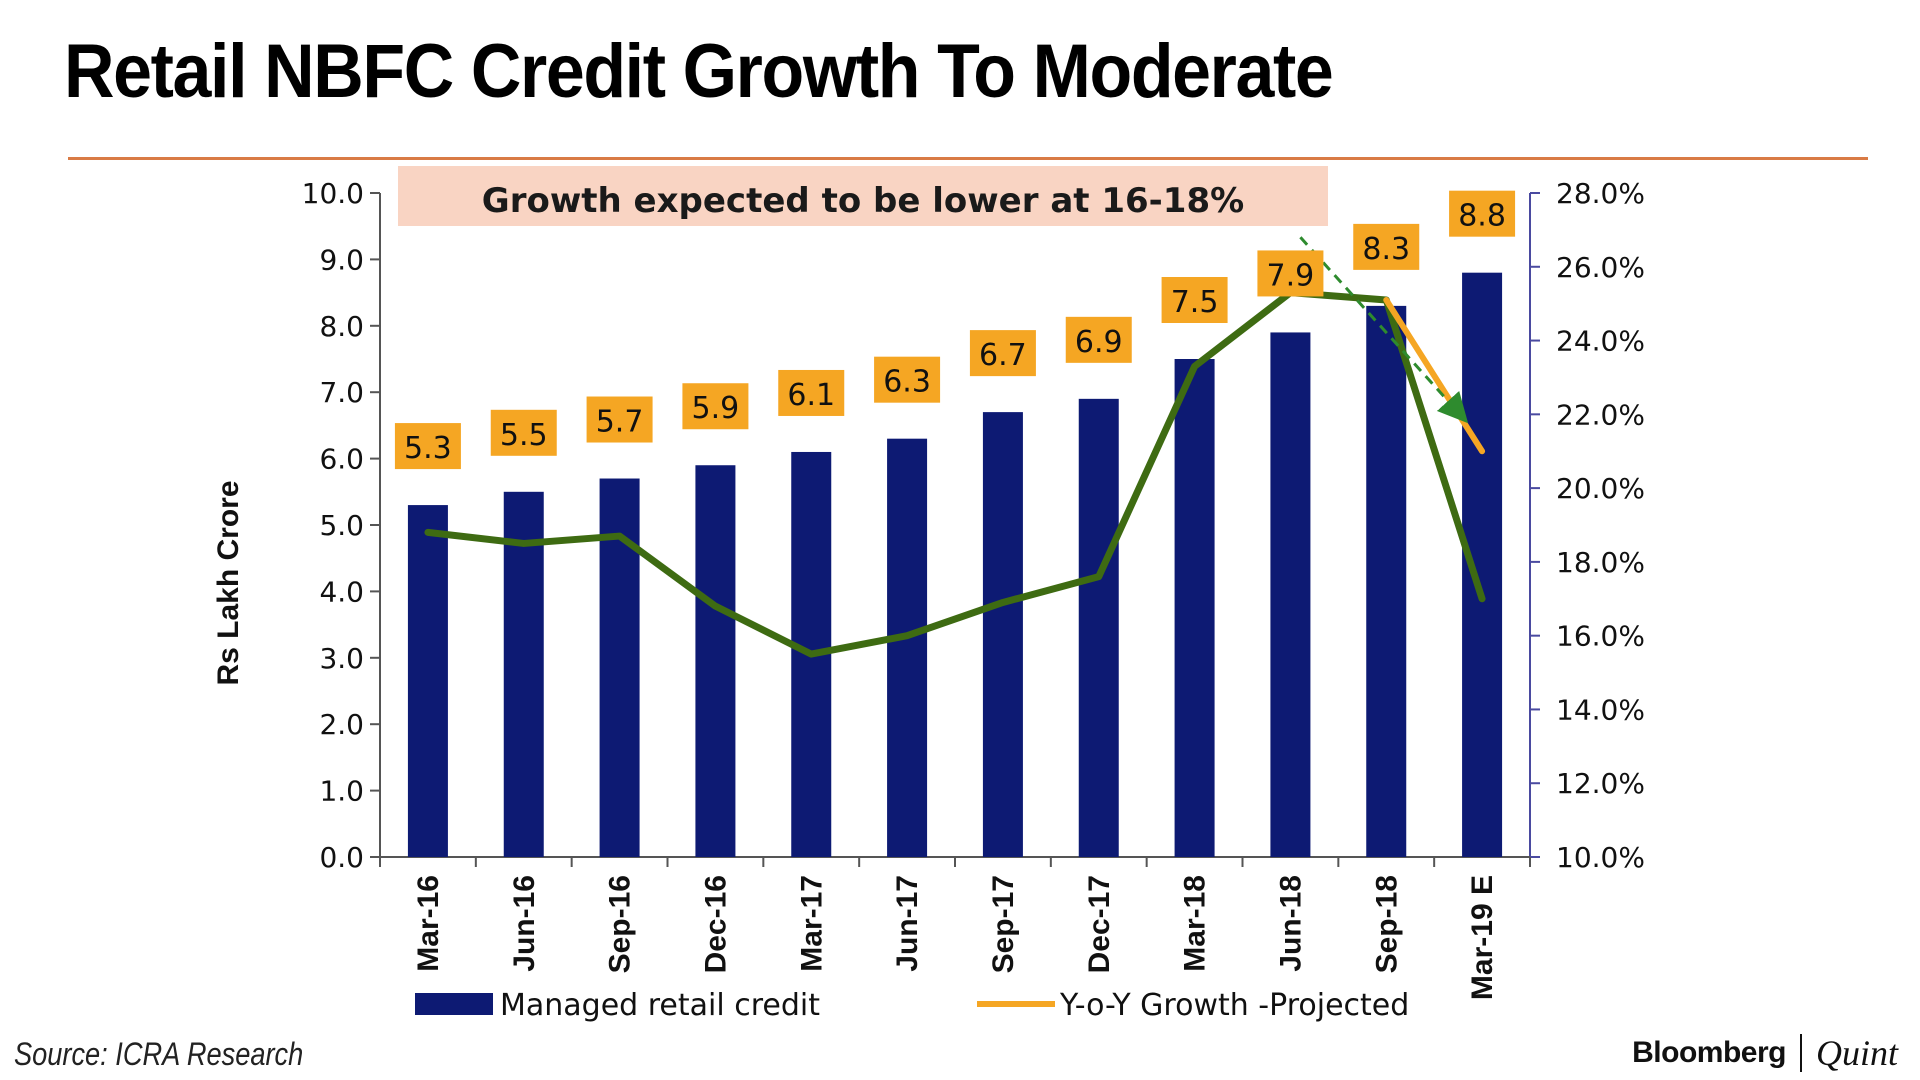  I want to click on y-tick-label: 0.0, so click(341, 857).